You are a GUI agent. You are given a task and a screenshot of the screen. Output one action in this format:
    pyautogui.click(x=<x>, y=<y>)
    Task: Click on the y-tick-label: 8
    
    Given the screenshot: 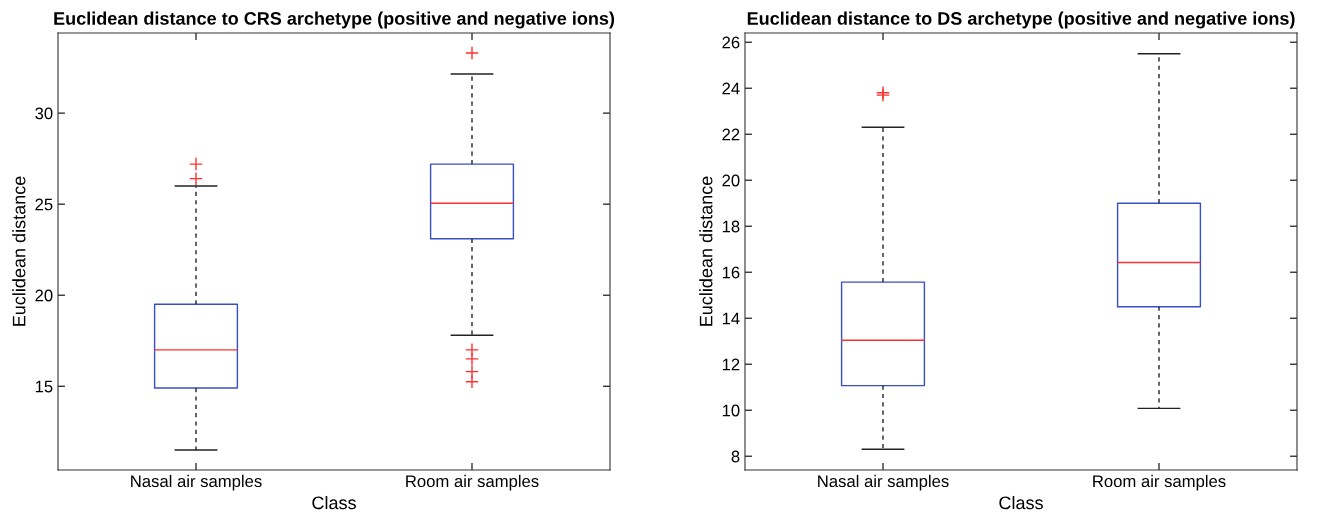 What is the action you would take?
    pyautogui.click(x=735, y=456)
    